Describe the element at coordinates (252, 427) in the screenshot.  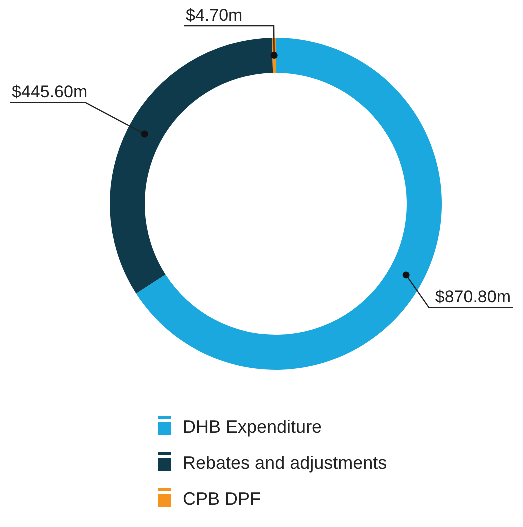
I see `legend-label: DHB Expenditure` at that location.